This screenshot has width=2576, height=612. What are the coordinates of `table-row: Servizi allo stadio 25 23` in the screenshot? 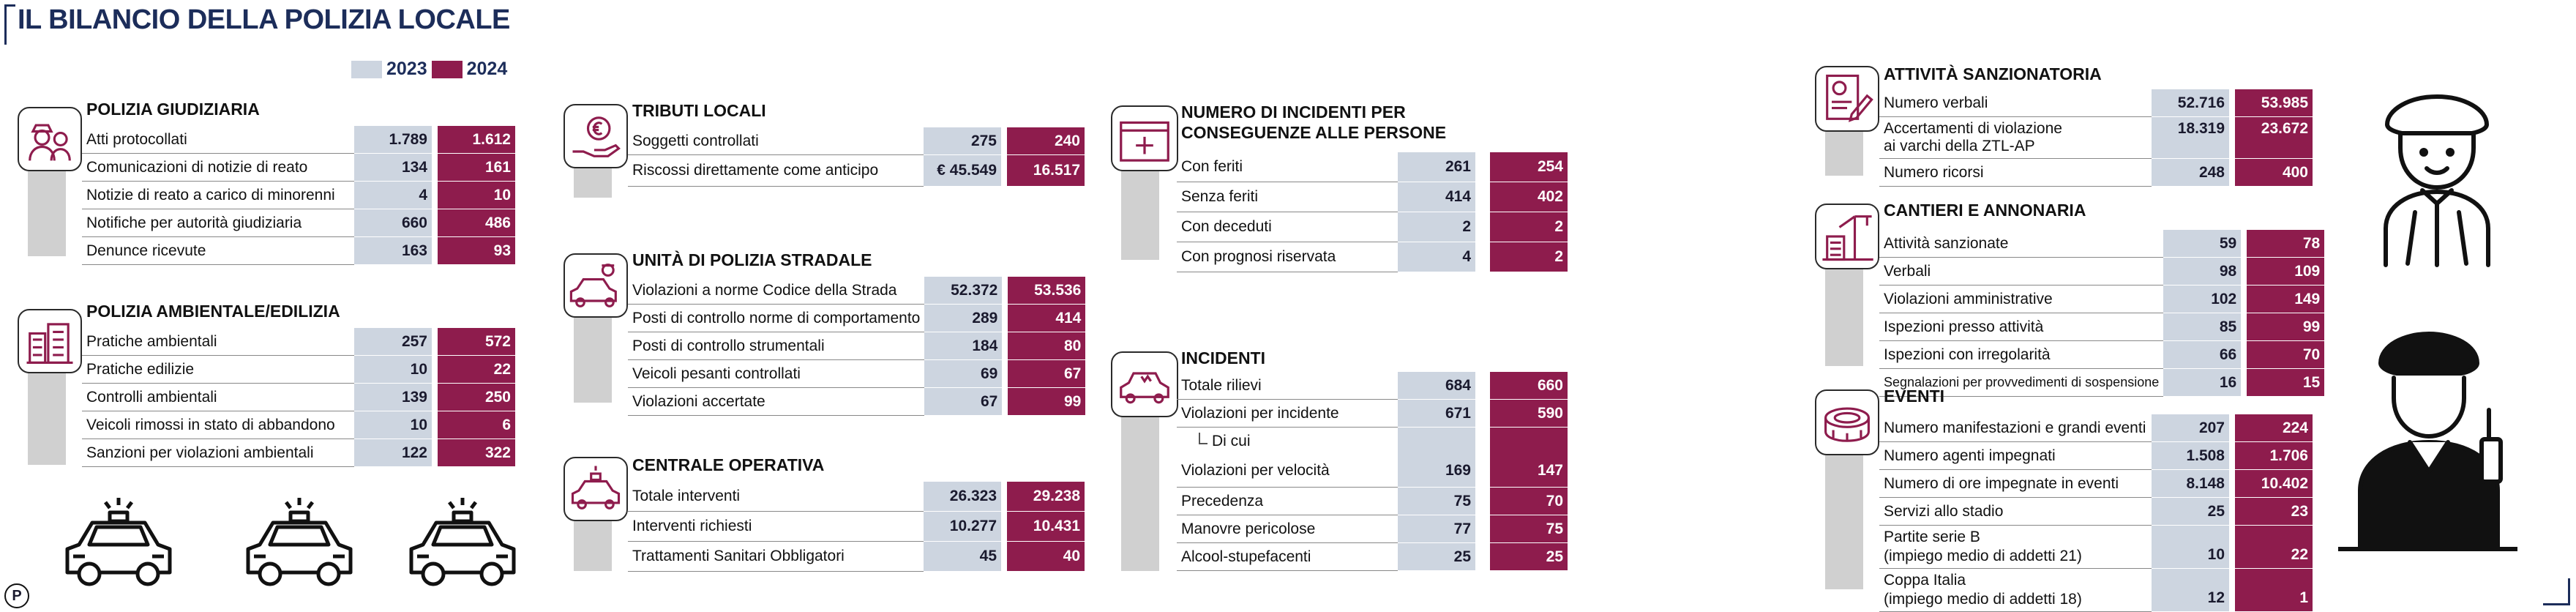 It's located at (2096, 512).